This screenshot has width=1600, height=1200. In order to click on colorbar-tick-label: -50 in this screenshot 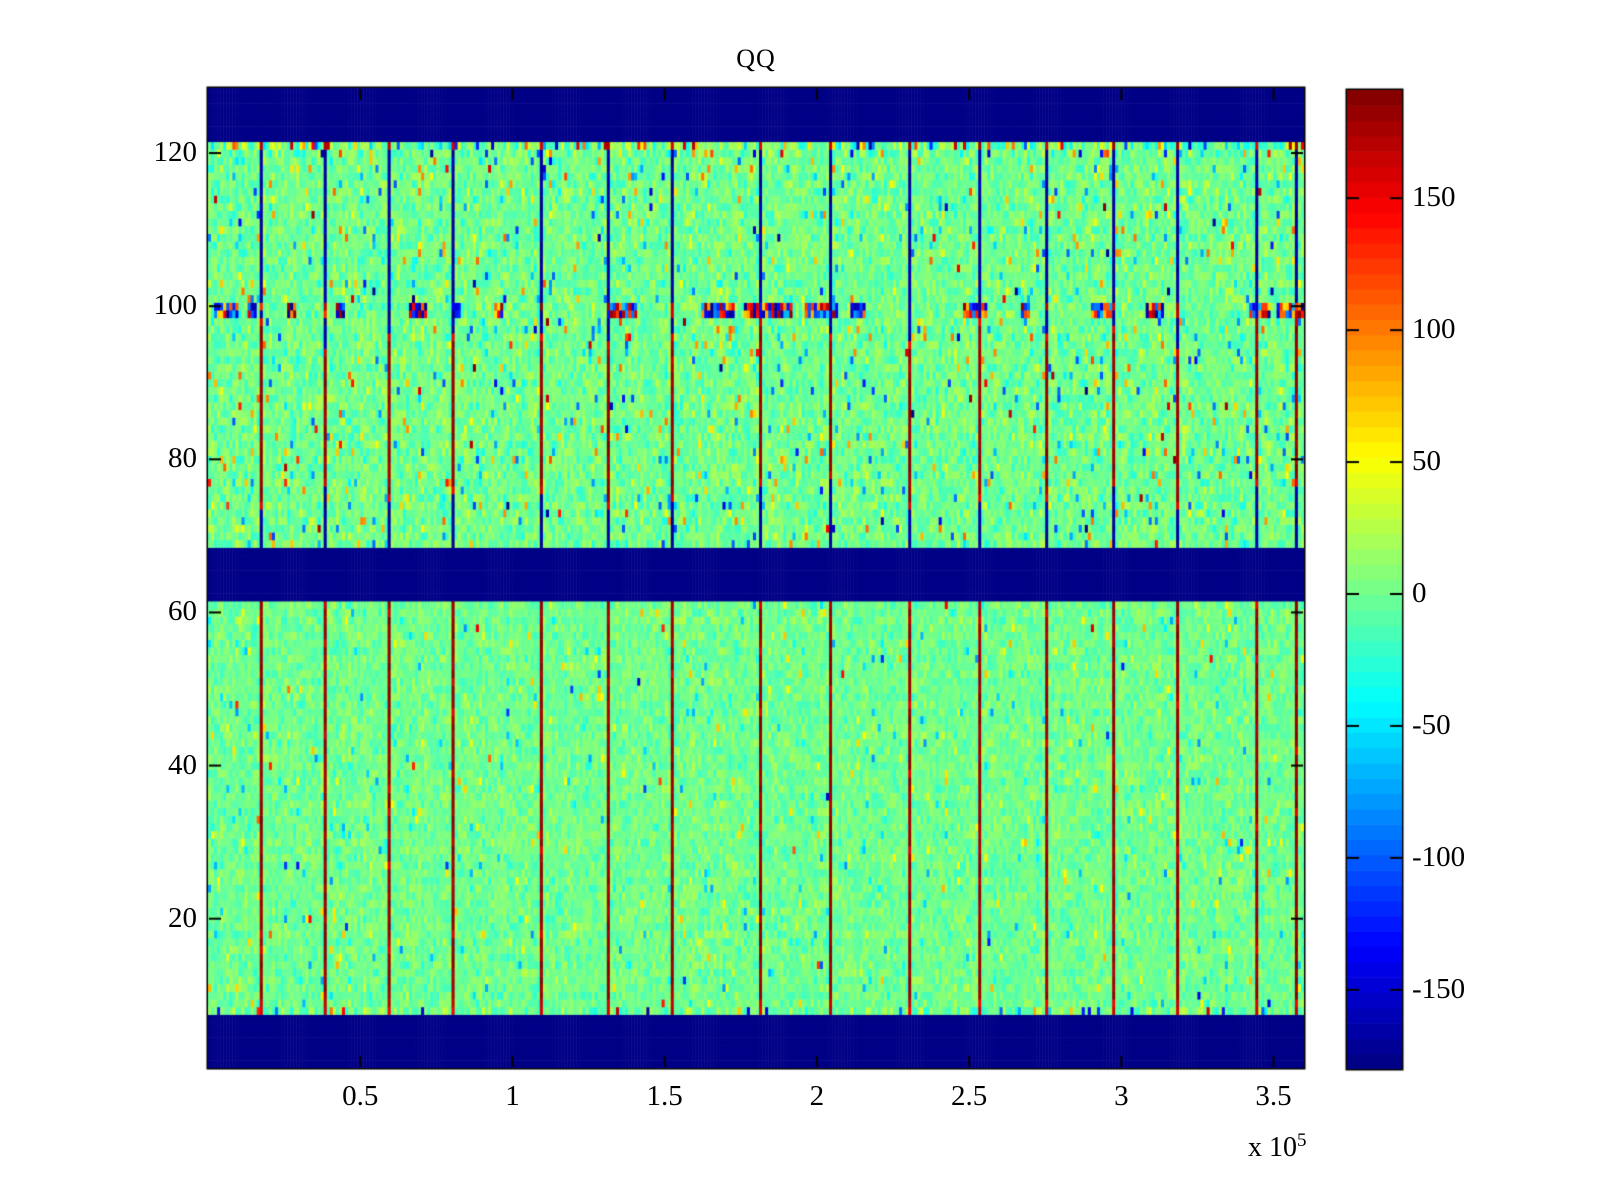, I will do `click(1431, 724)`.